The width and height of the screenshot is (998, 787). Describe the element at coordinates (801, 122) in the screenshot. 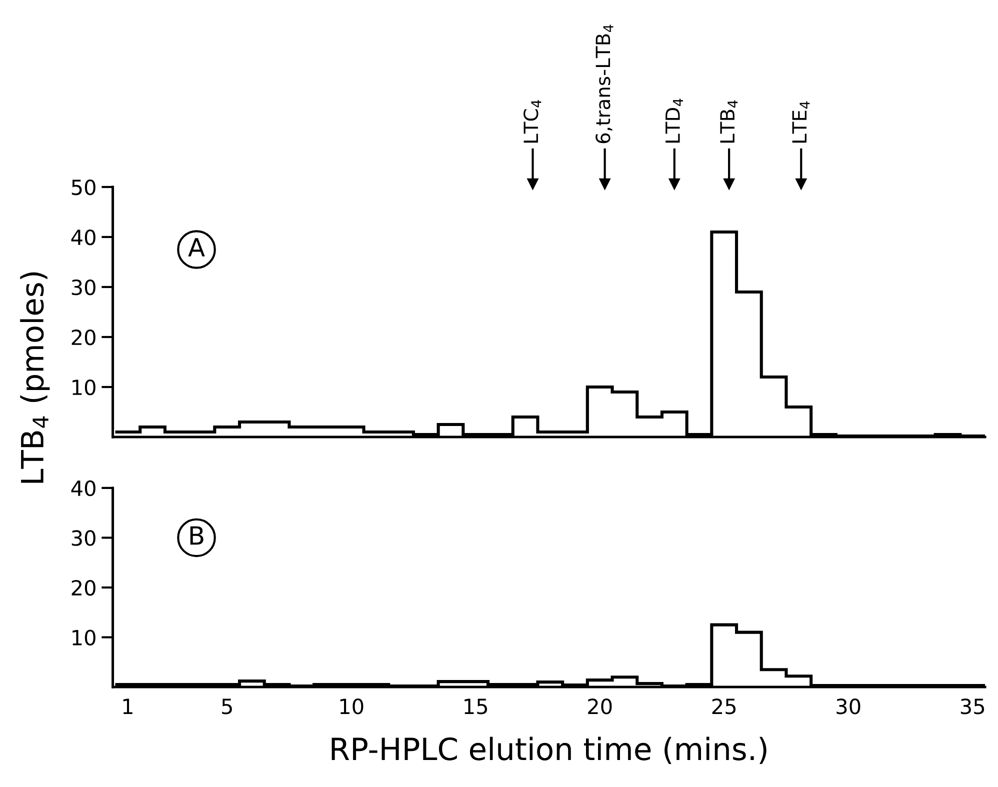

I see `ref-line-label: LTE$_{4}$` at that location.